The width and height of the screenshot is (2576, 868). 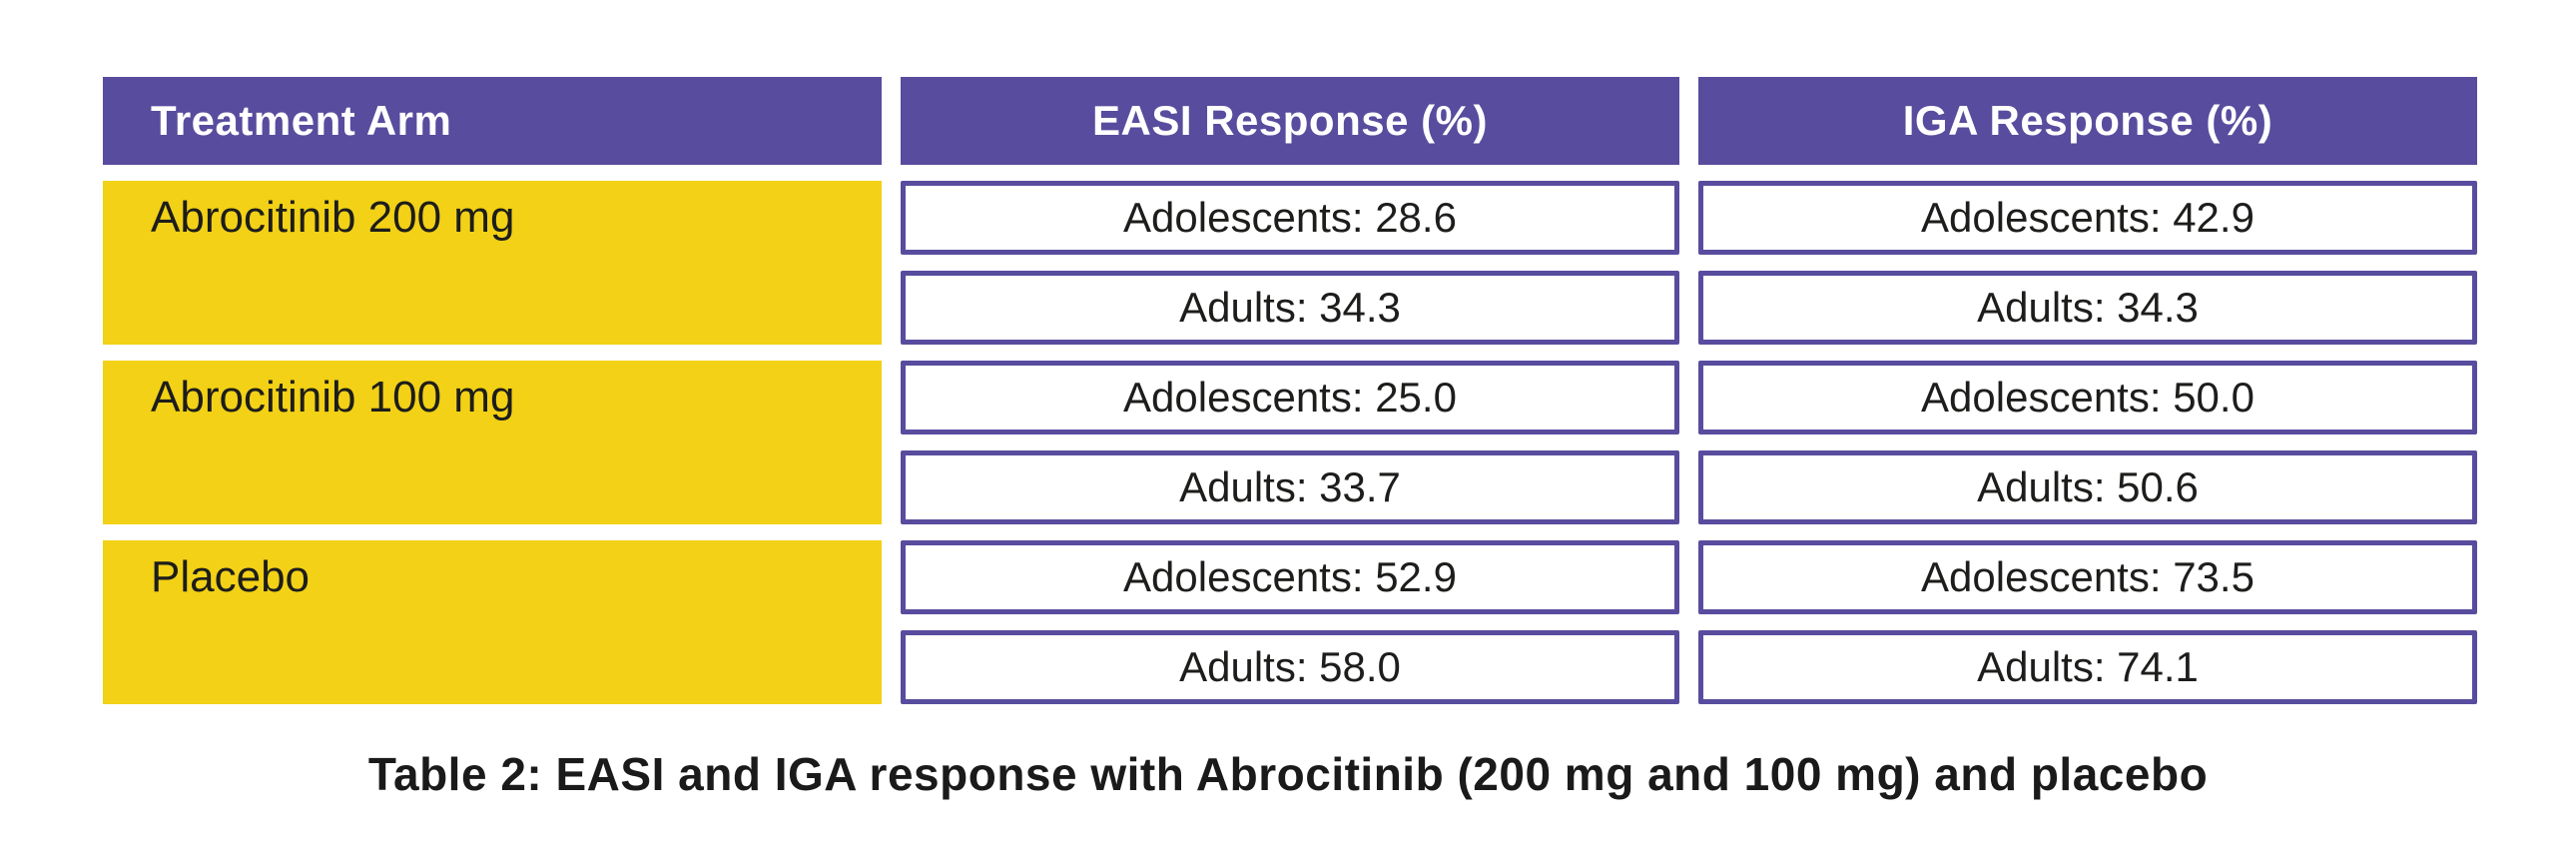 What do you see at coordinates (2087, 577) in the screenshot?
I see `iga-adolescents-placebo: Adolescents: 73.5` at bounding box center [2087, 577].